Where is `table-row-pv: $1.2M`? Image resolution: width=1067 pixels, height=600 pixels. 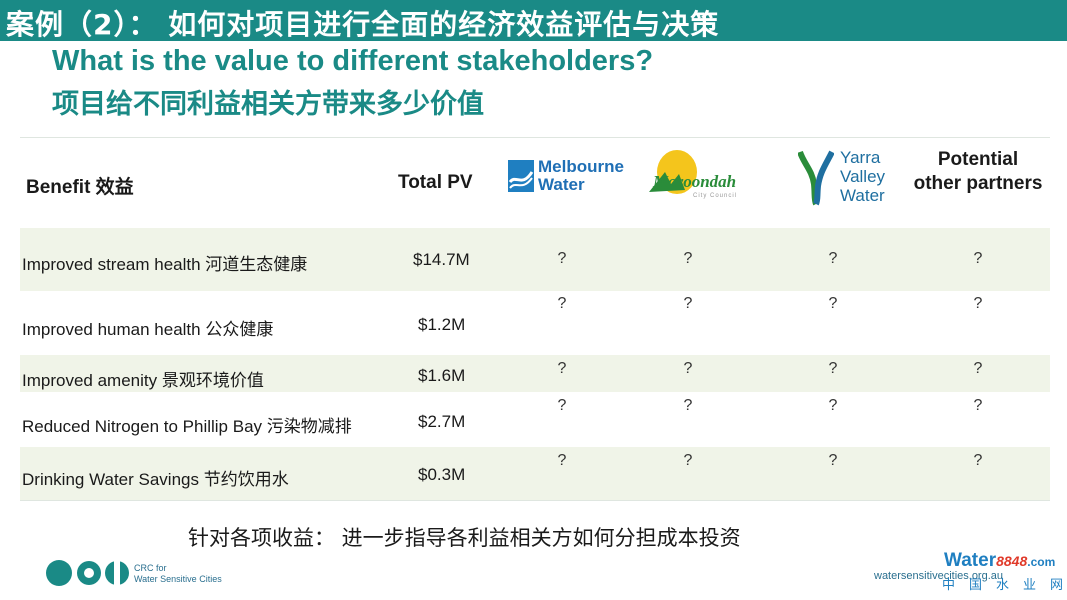
table-row-pv: $1.2M is located at coordinates (442, 324).